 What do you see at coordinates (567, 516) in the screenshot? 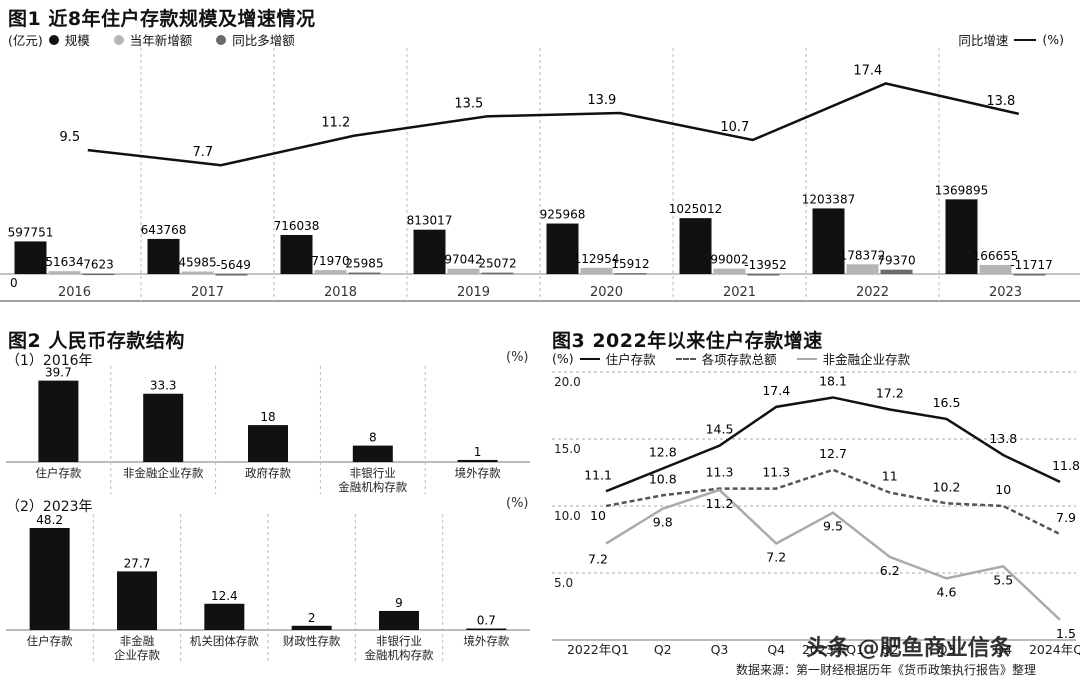
I see `fig3-ytick-label: 10.0` at bounding box center [567, 516].